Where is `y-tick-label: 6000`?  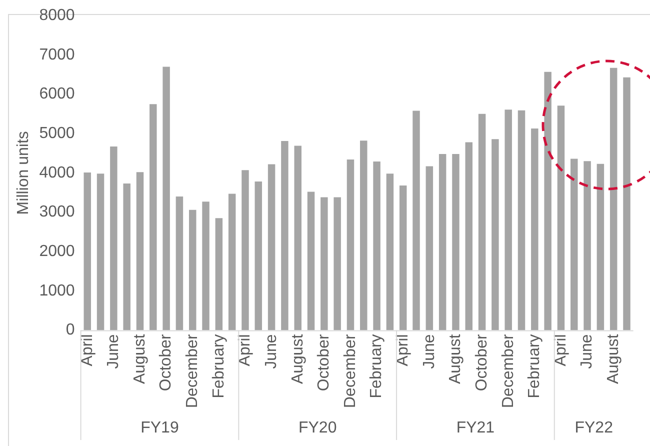 y-tick-label: 6000 is located at coordinates (57, 94).